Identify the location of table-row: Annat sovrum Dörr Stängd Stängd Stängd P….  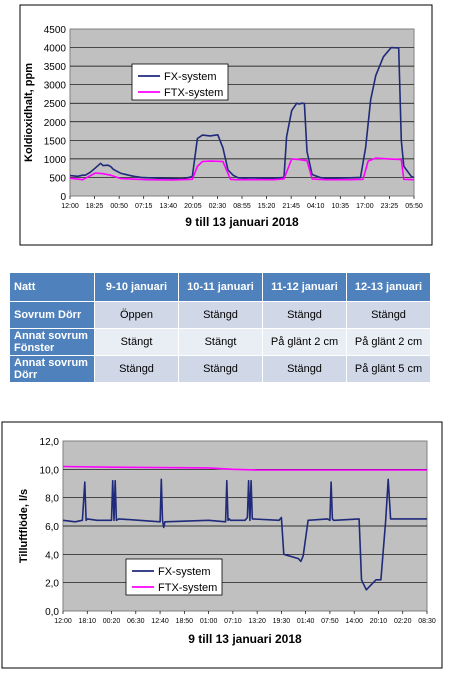
(220, 369).